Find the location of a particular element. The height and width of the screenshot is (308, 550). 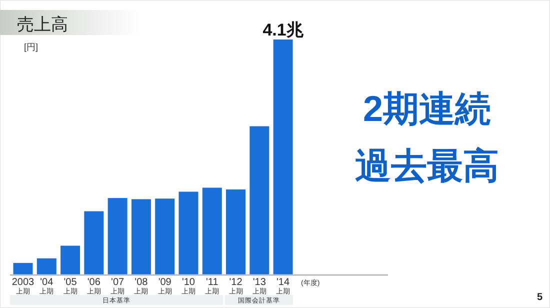

data-label: 4.1兆 is located at coordinates (283, 30).